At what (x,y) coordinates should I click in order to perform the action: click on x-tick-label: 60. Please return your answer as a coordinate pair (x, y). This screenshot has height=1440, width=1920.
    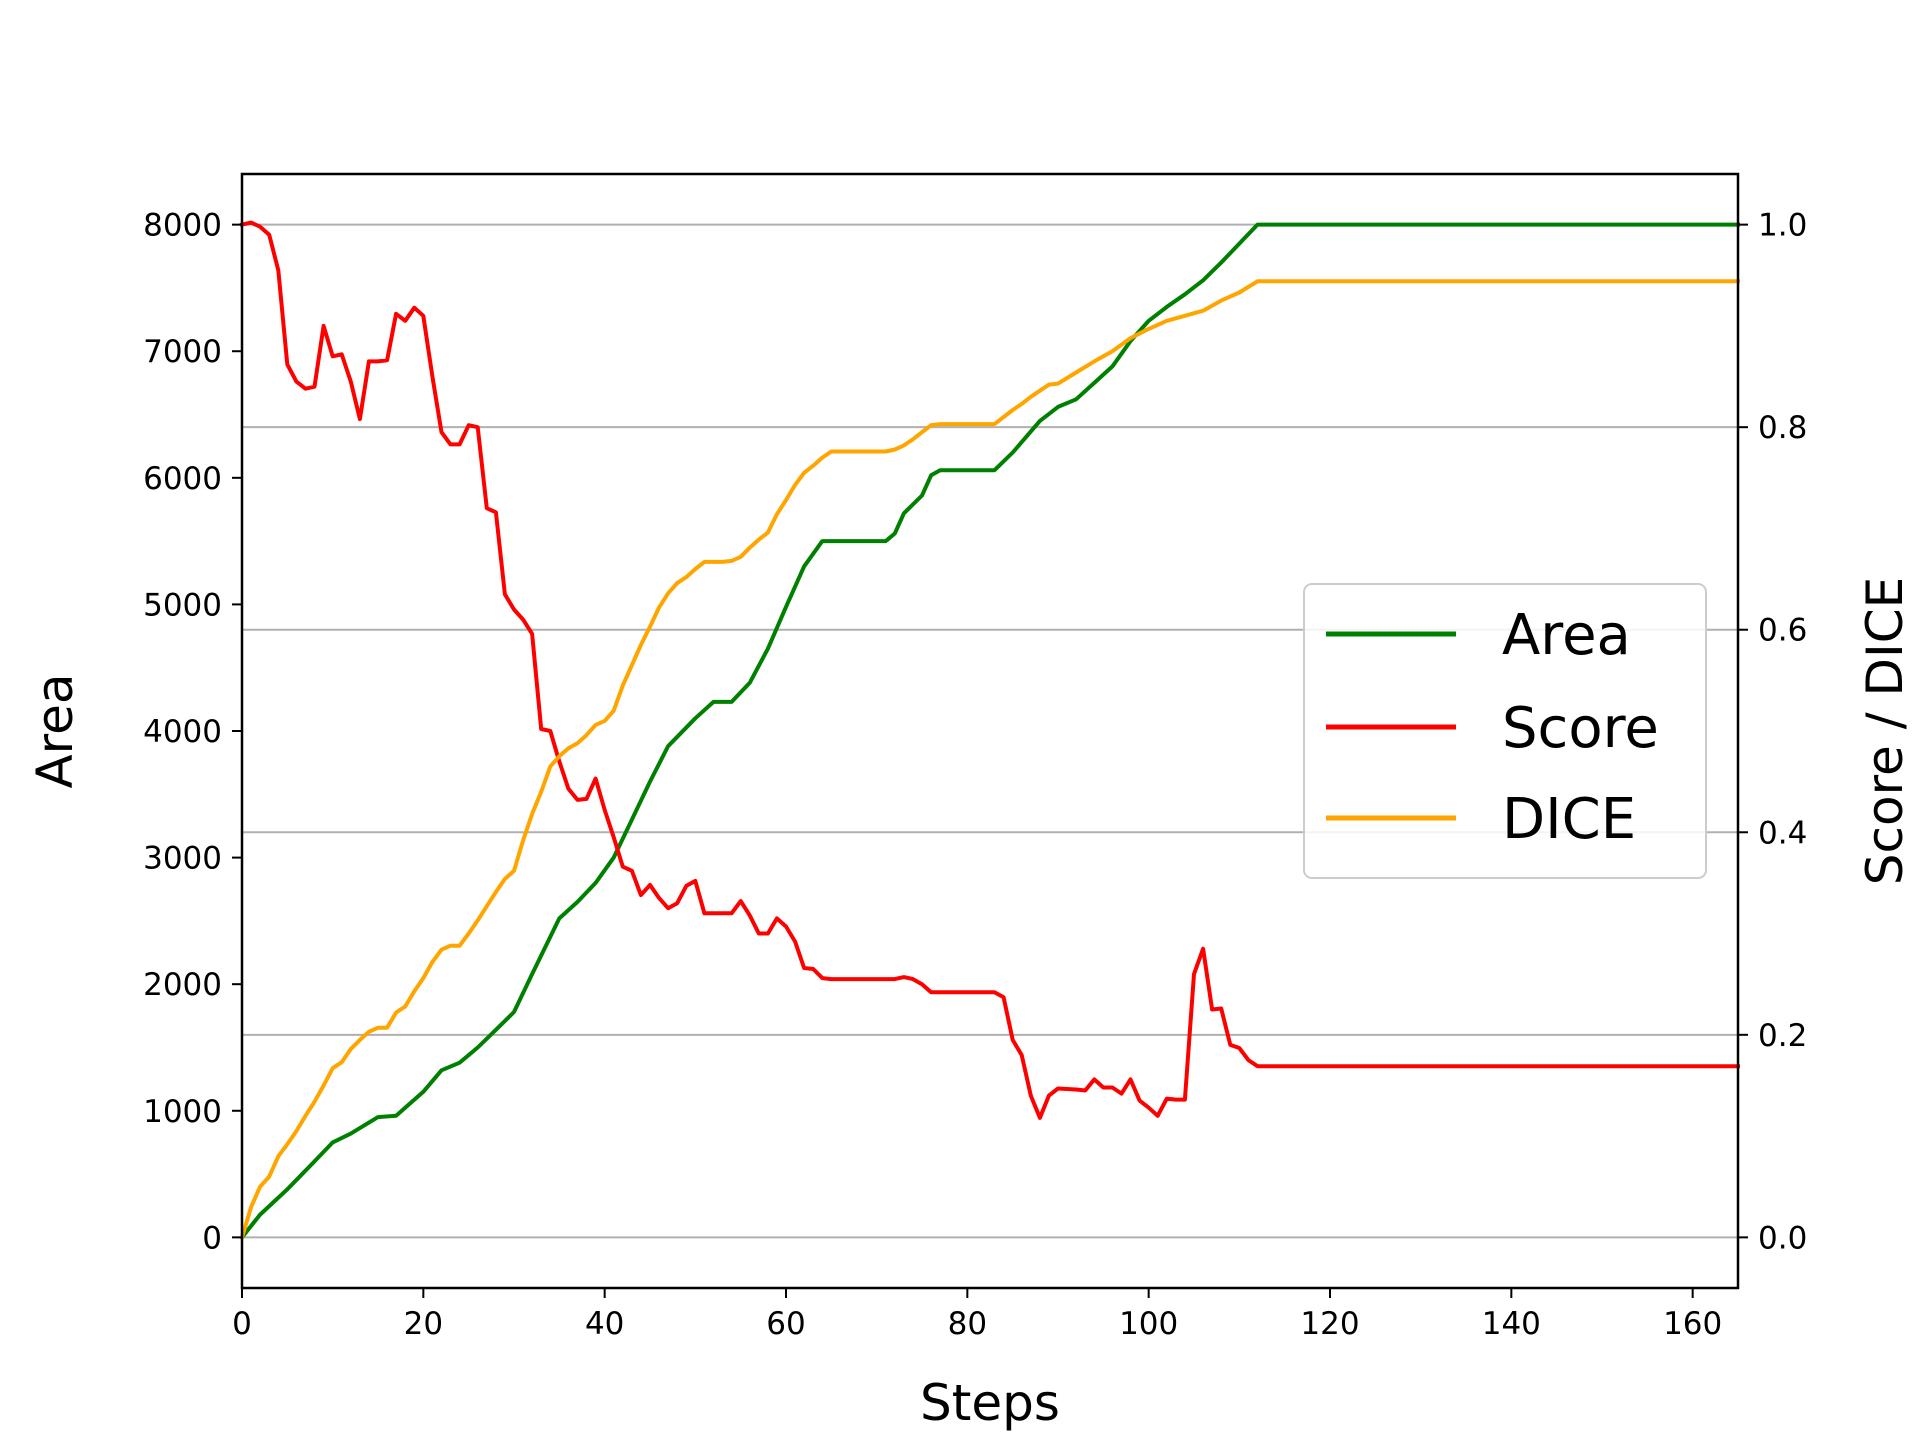
    Looking at the image, I should click on (785, 1324).